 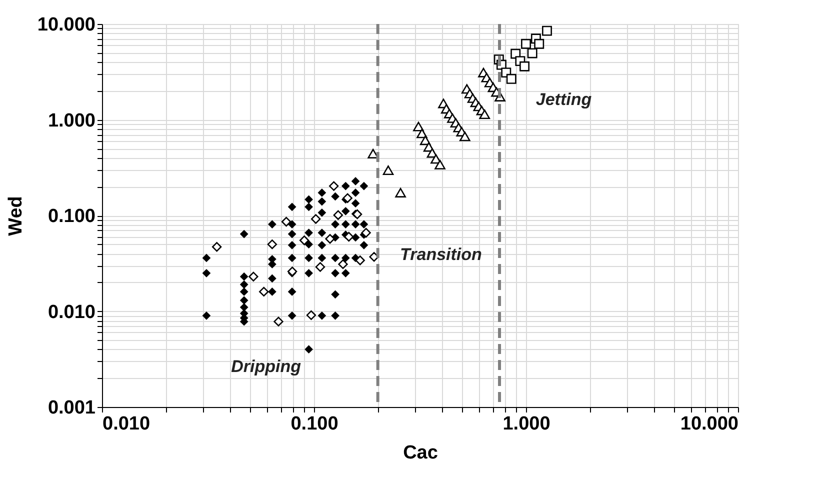 What do you see at coordinates (420, 453) in the screenshot?
I see `x-axis-title: Cac` at bounding box center [420, 453].